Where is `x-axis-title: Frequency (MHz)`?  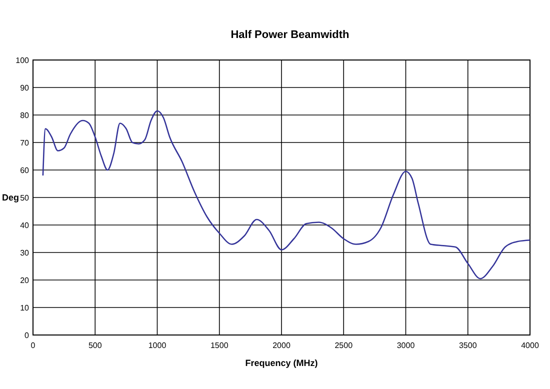
x-axis-title: Frequency (MHz) is located at coordinates (281, 363).